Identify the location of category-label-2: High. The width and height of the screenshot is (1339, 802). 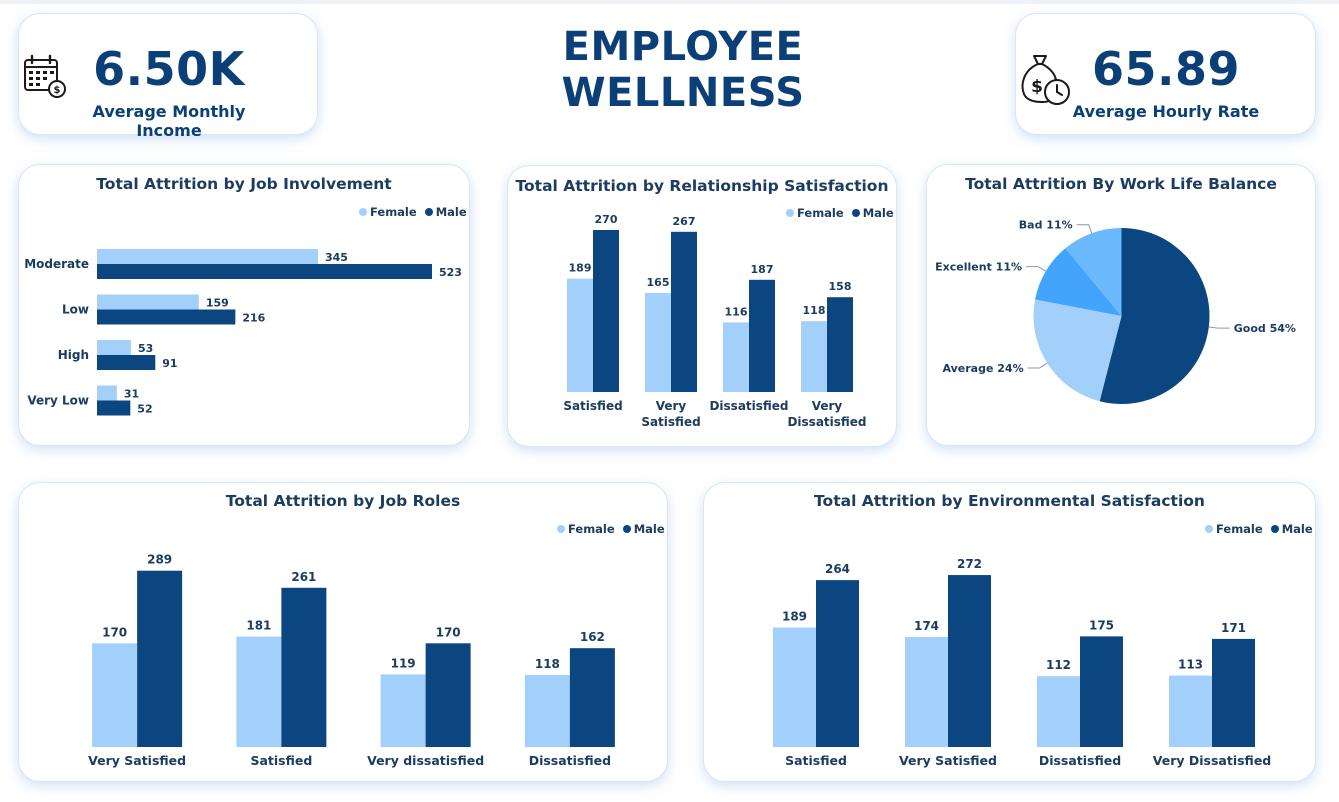
(73, 355).